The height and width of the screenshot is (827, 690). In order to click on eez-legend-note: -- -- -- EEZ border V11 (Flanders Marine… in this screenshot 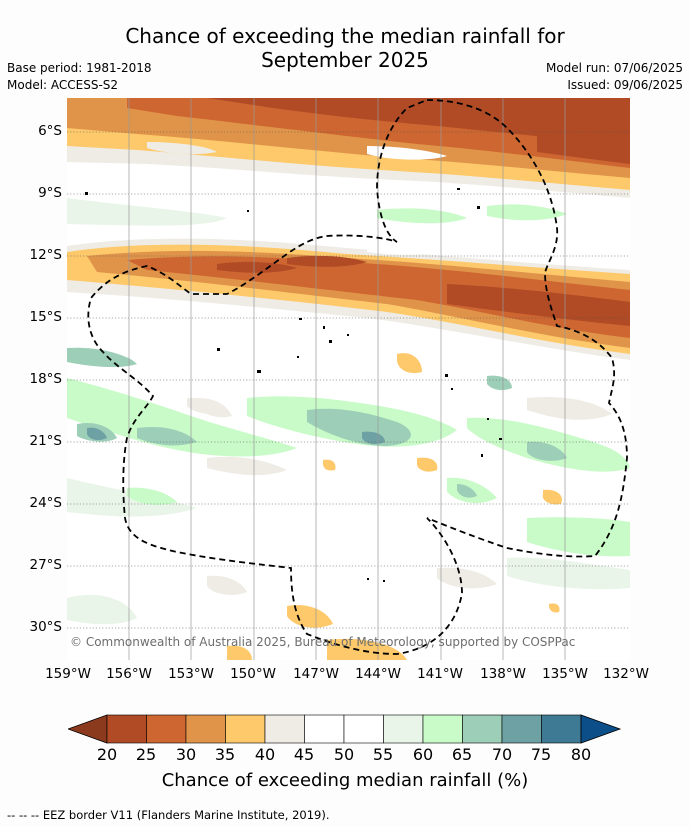, I will do `click(168, 815)`.